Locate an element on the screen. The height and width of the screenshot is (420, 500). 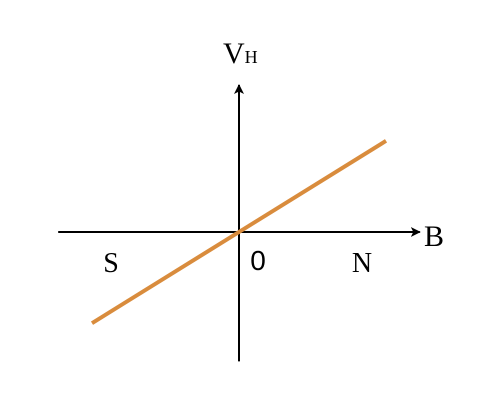
y-axis-label-main: V is located at coordinates (234, 53).